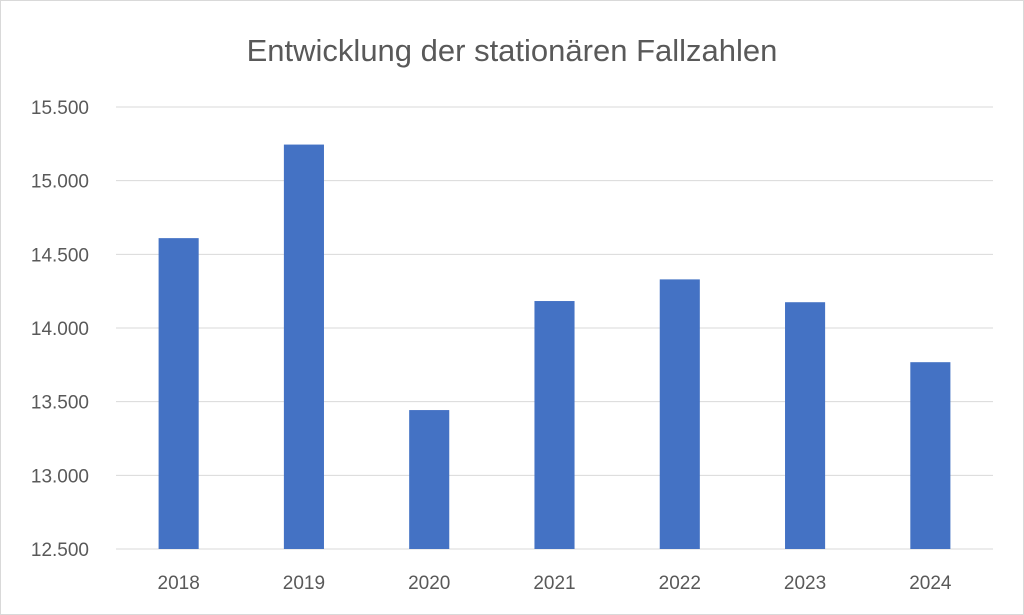  What do you see at coordinates (554, 425) in the screenshot?
I see `bar-2021` at bounding box center [554, 425].